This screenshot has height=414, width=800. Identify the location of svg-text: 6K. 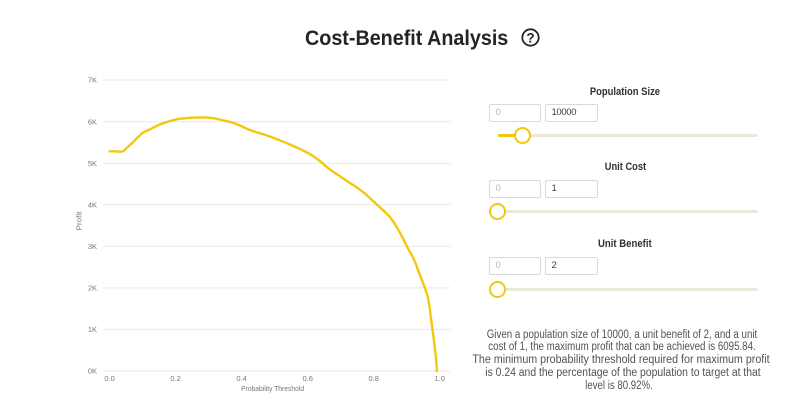
(92, 121).